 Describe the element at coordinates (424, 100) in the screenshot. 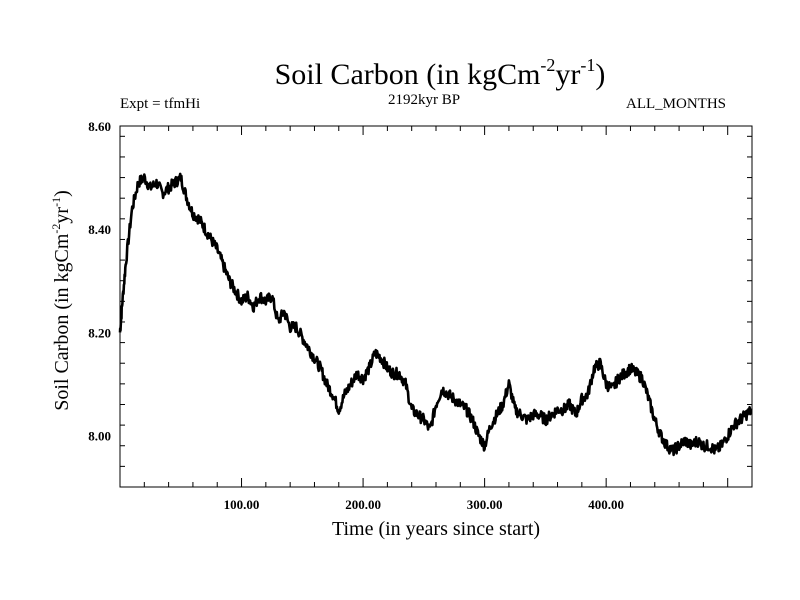

I see `subtitle-epoch: 2192kyr BP` at that location.